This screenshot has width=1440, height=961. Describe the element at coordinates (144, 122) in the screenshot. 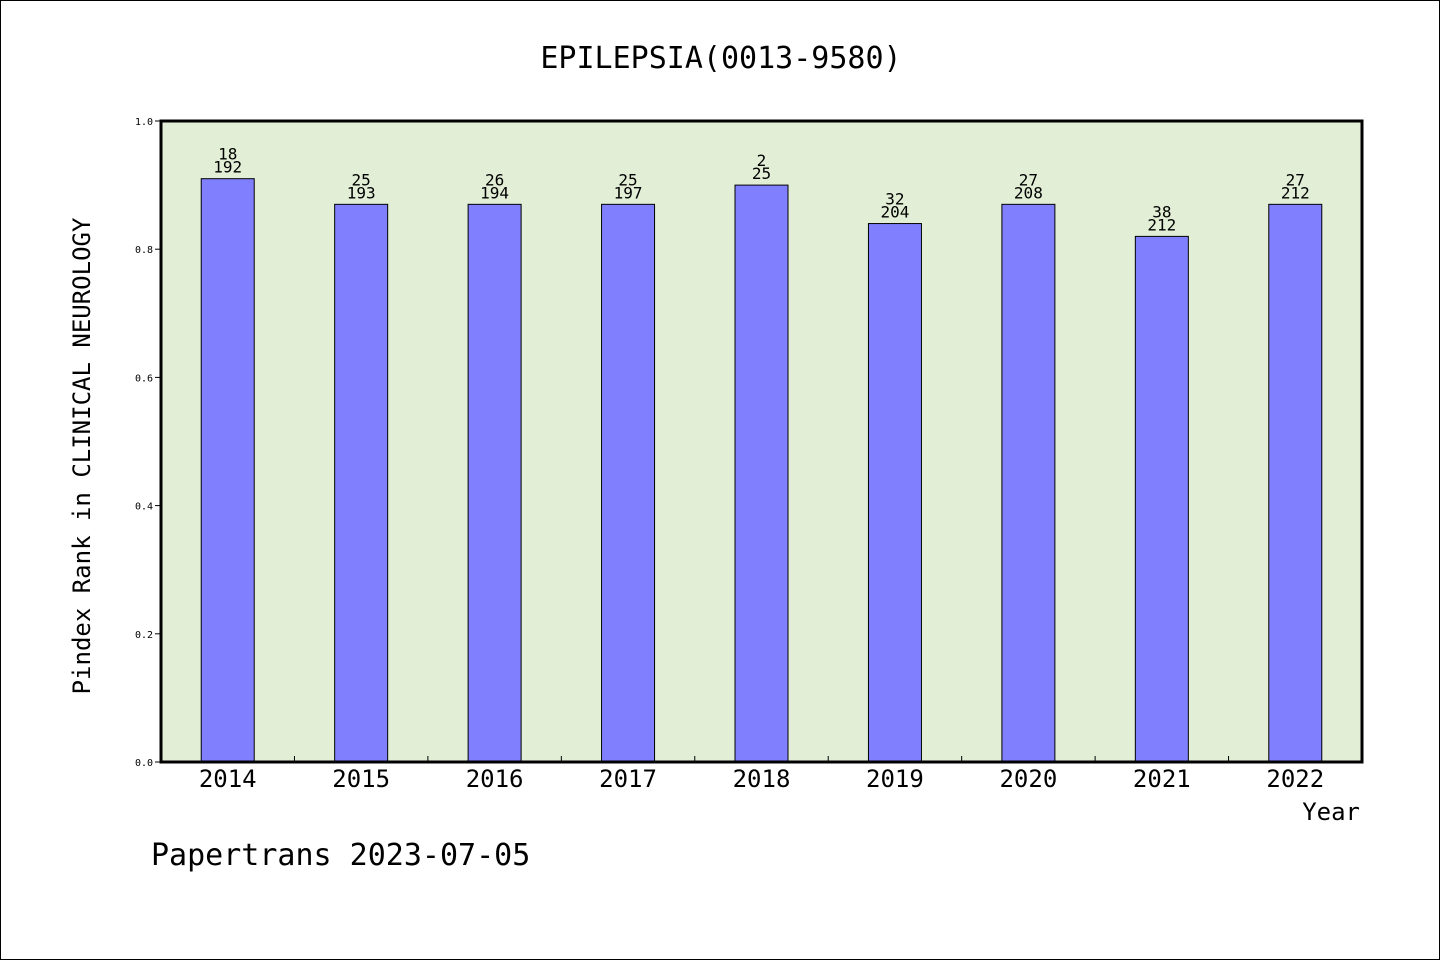

I see `y-tick-label: 1.0` at that location.